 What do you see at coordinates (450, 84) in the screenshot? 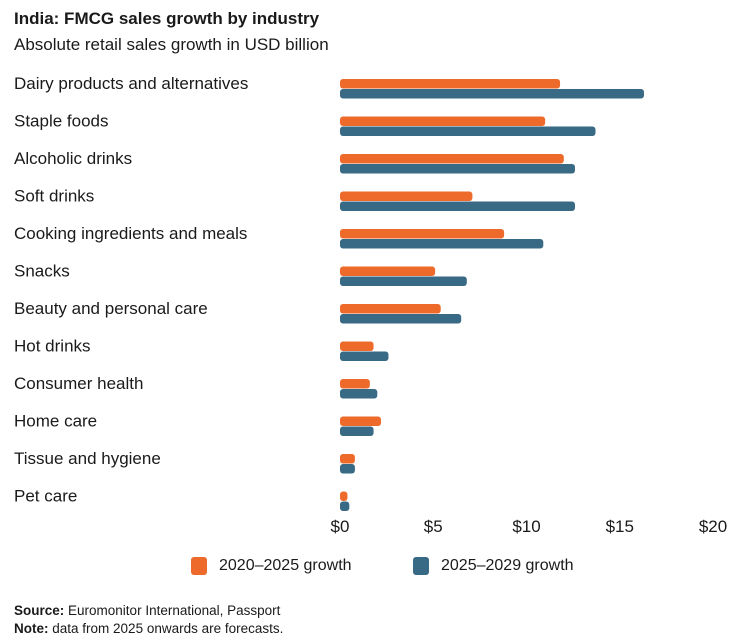
I see `bar-dairy-products-and-alternatives-2020-2025` at bounding box center [450, 84].